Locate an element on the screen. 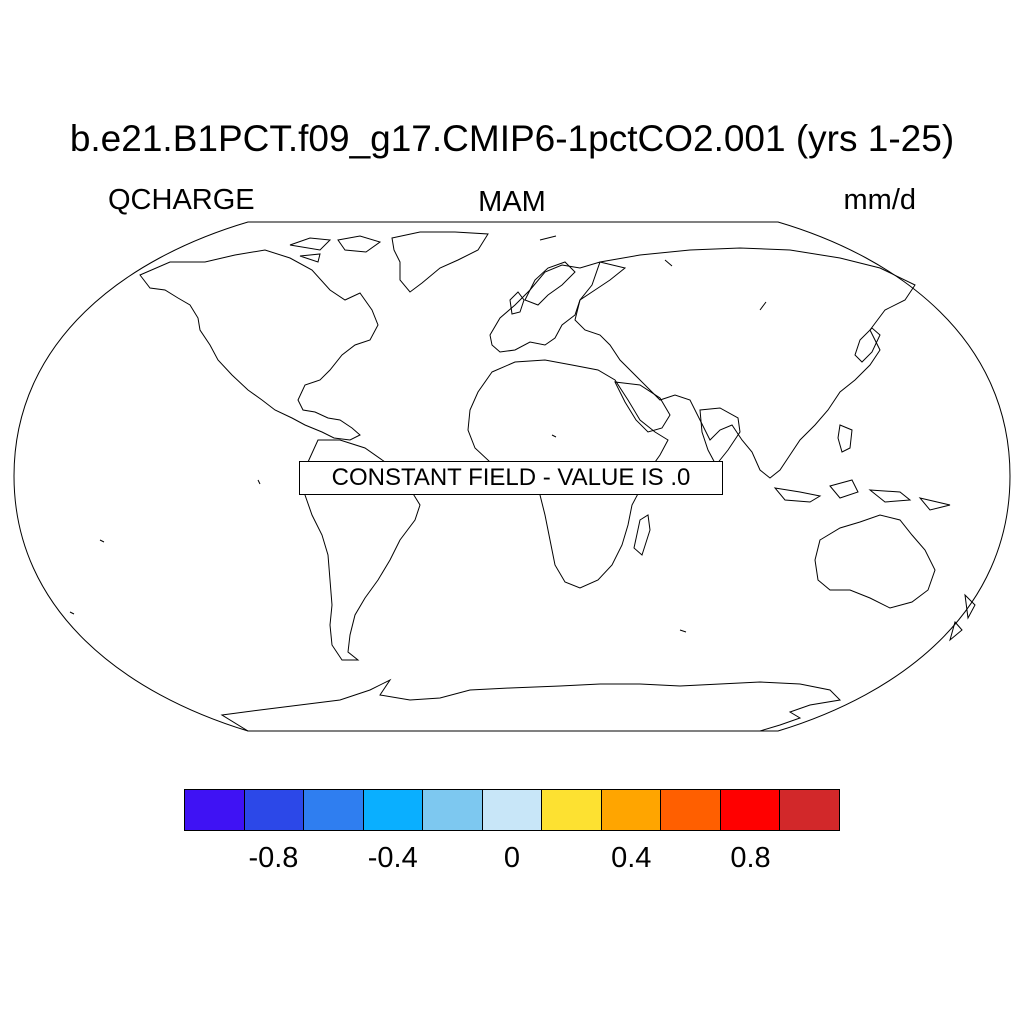 The image size is (1024, 1024). coastline-arctic-islands is located at coordinates (335, 249).